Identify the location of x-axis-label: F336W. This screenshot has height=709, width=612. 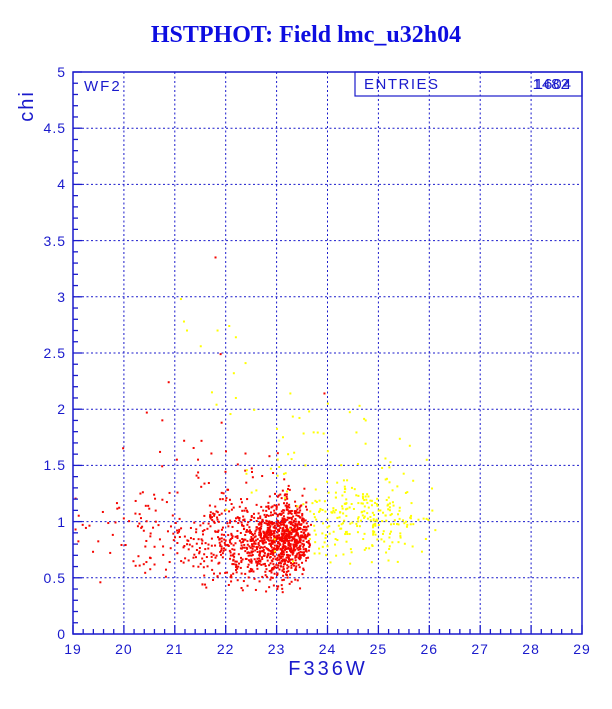
(328, 669).